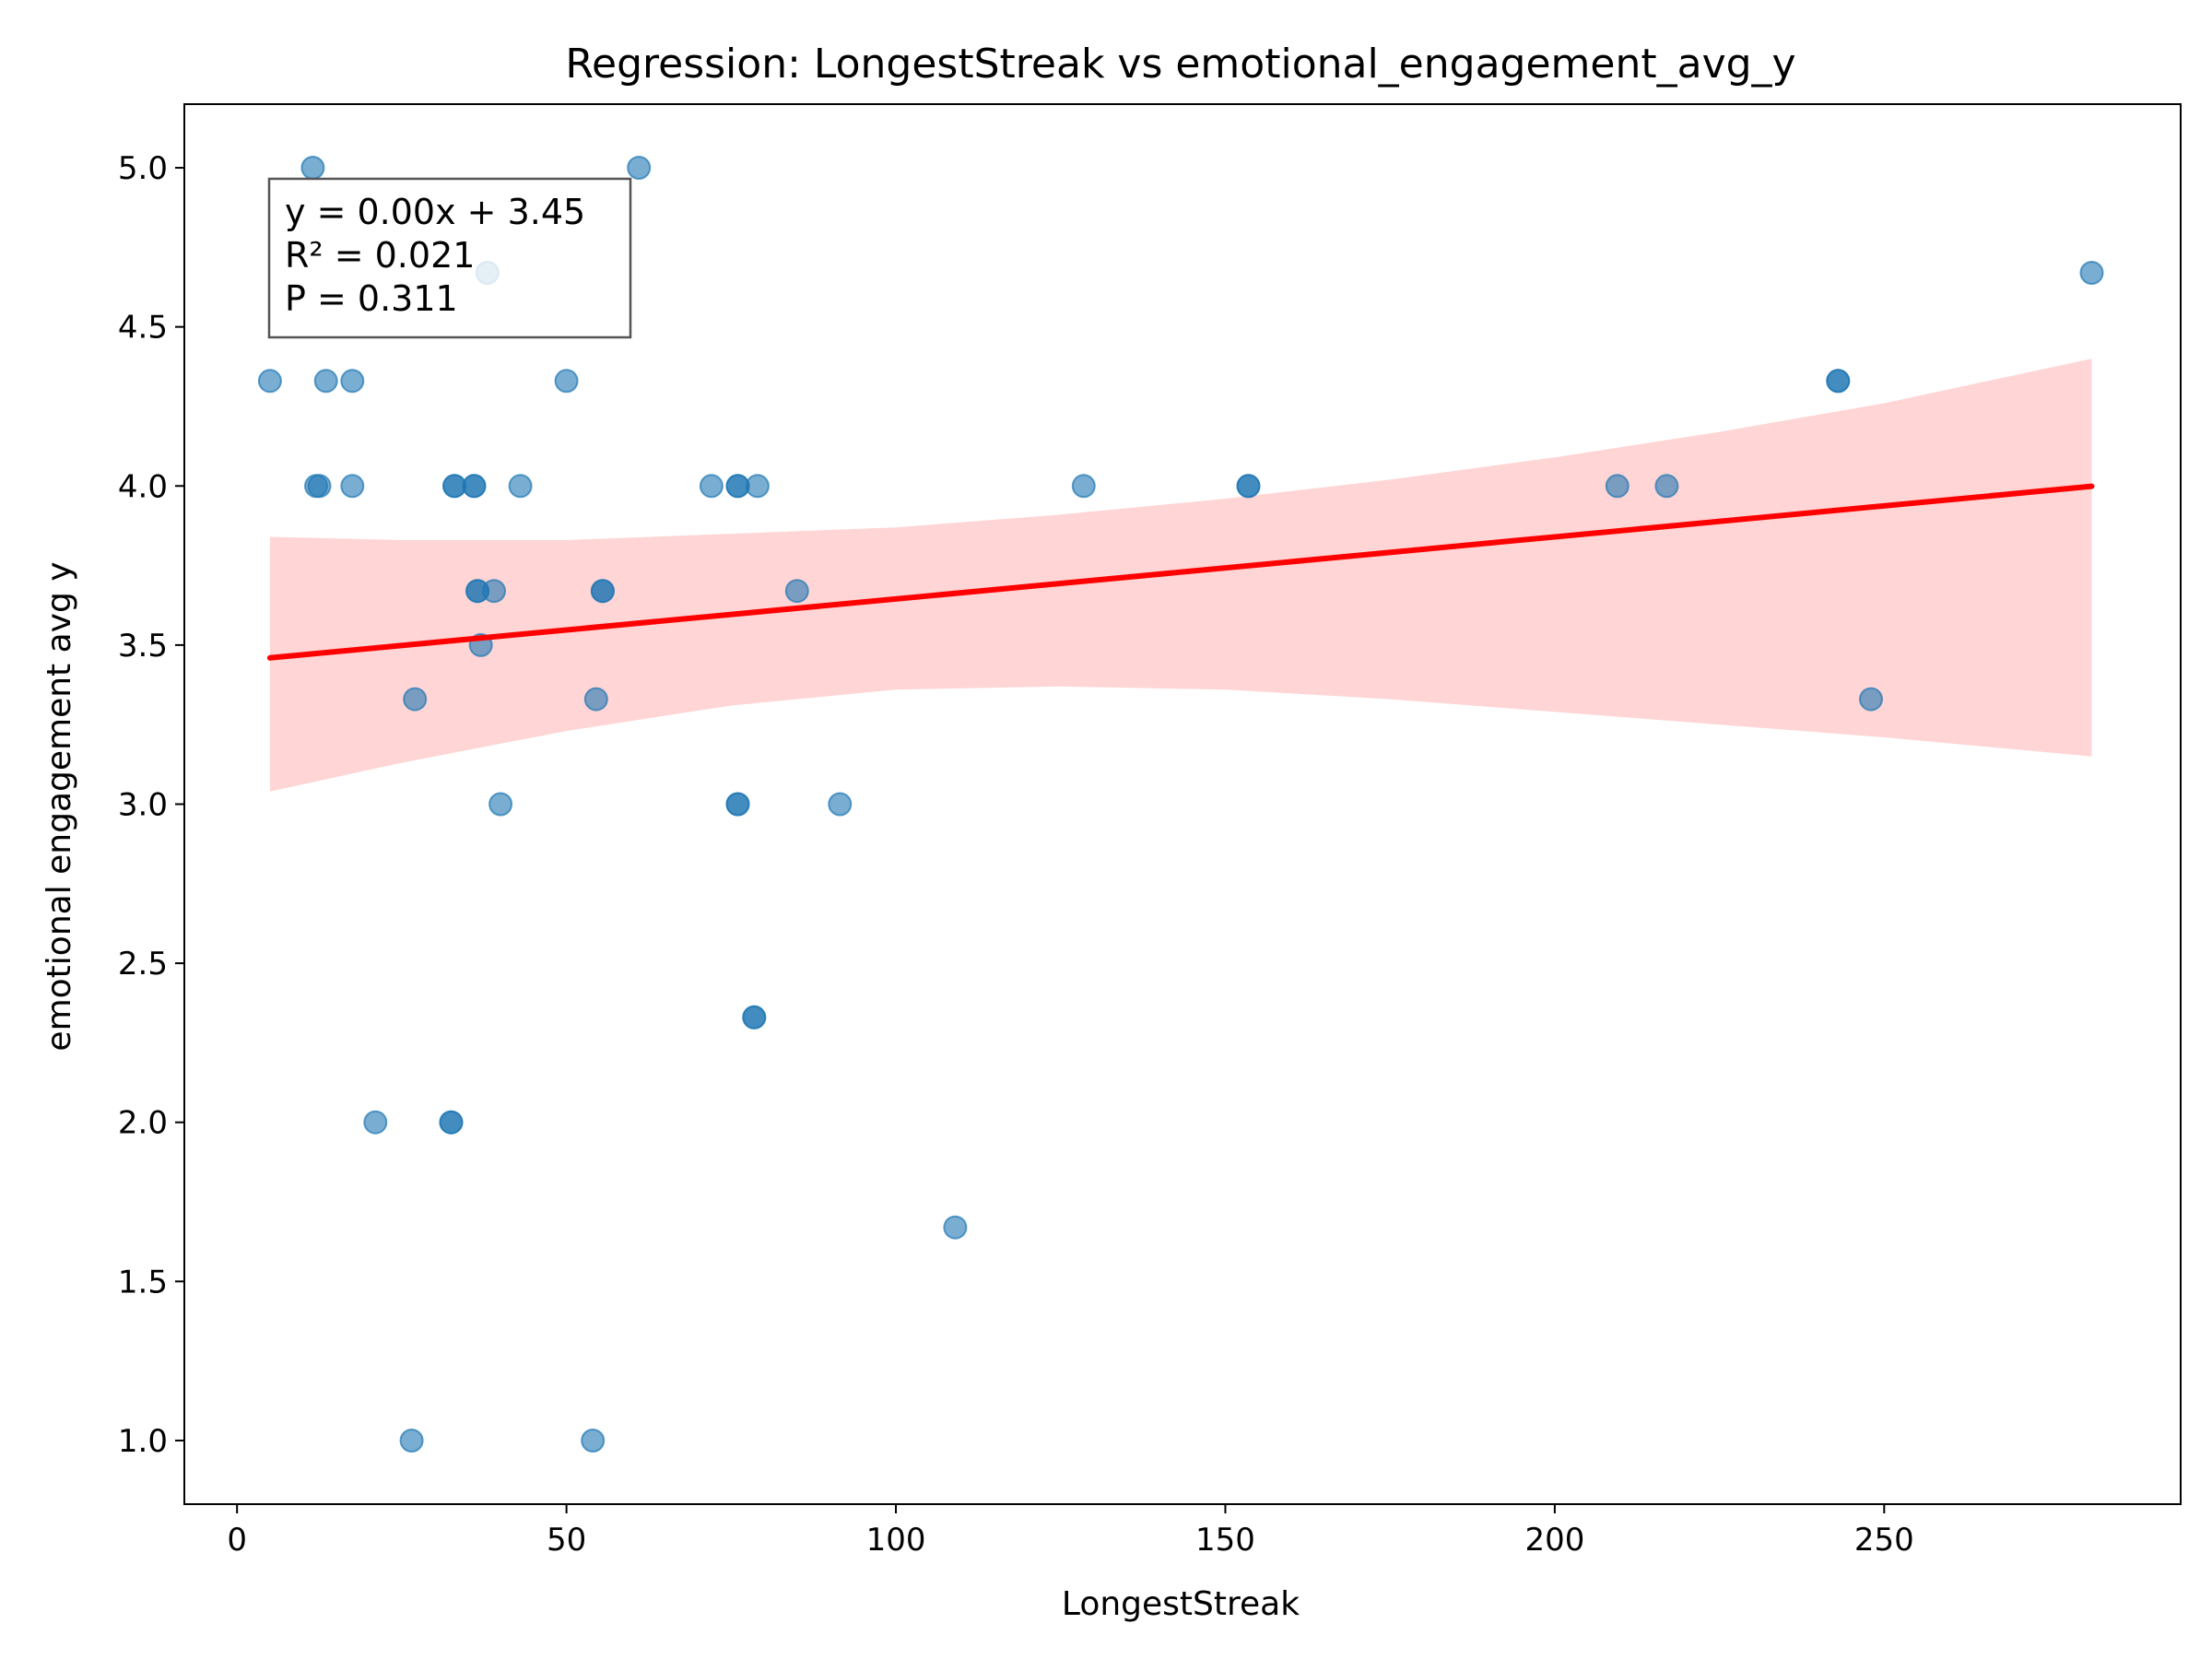  I want to click on y-tick-label: 2.0, so click(143, 1123).